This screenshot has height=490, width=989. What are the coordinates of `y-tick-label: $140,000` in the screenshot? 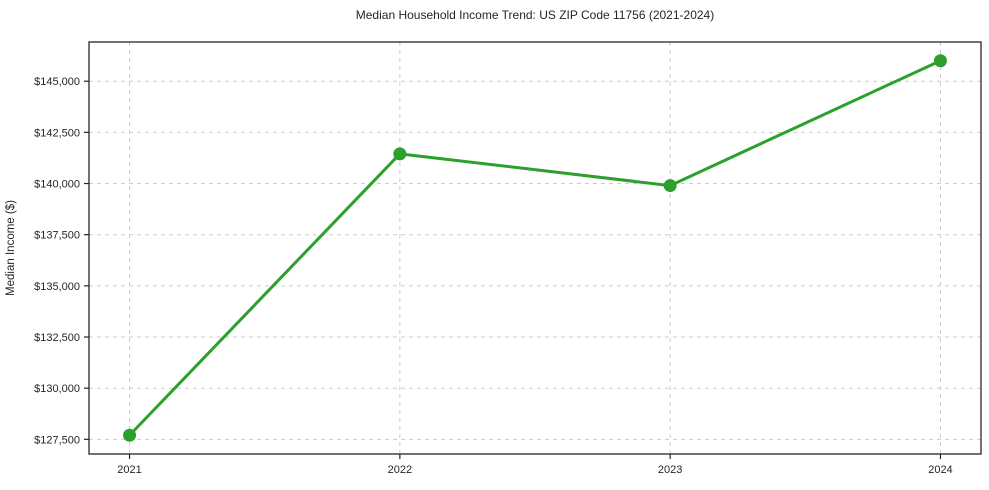 It's located at (57, 185).